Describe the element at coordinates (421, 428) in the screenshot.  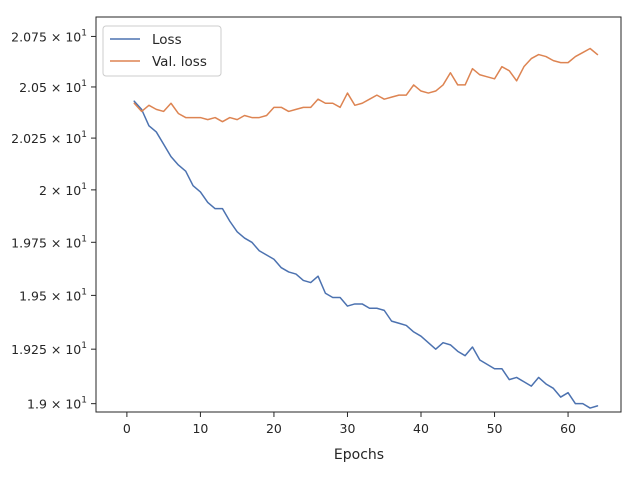
I see `x-tick-label: 40` at that location.